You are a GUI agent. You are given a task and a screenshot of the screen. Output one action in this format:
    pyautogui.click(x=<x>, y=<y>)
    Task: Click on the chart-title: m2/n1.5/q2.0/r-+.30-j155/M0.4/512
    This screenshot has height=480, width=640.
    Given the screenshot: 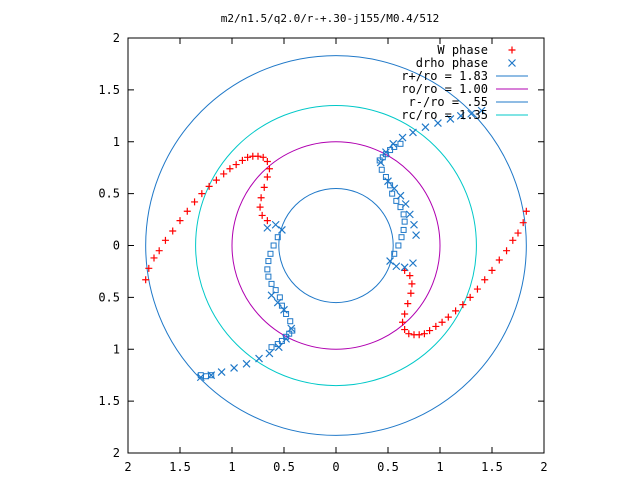 What is the action you would take?
    pyautogui.click(x=330, y=18)
    